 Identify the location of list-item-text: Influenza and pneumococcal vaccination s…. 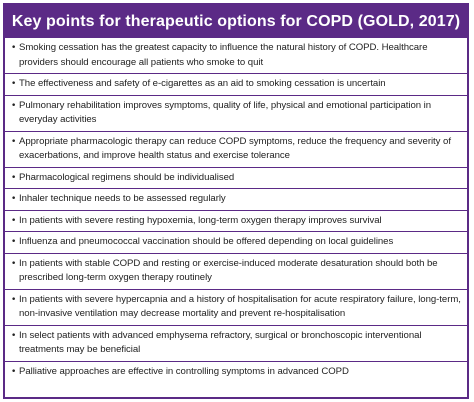
(206, 241).